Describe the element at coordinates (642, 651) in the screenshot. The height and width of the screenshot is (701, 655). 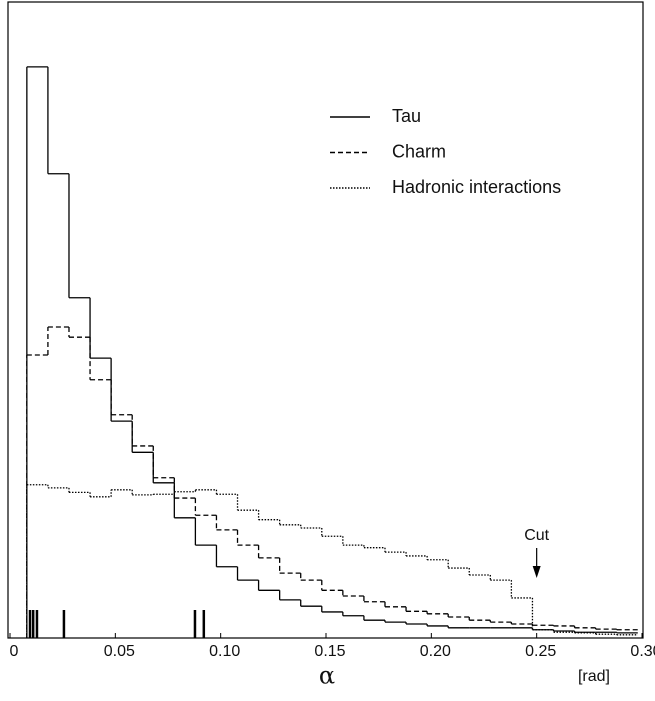
I see `x-tick-label: 0.30` at that location.